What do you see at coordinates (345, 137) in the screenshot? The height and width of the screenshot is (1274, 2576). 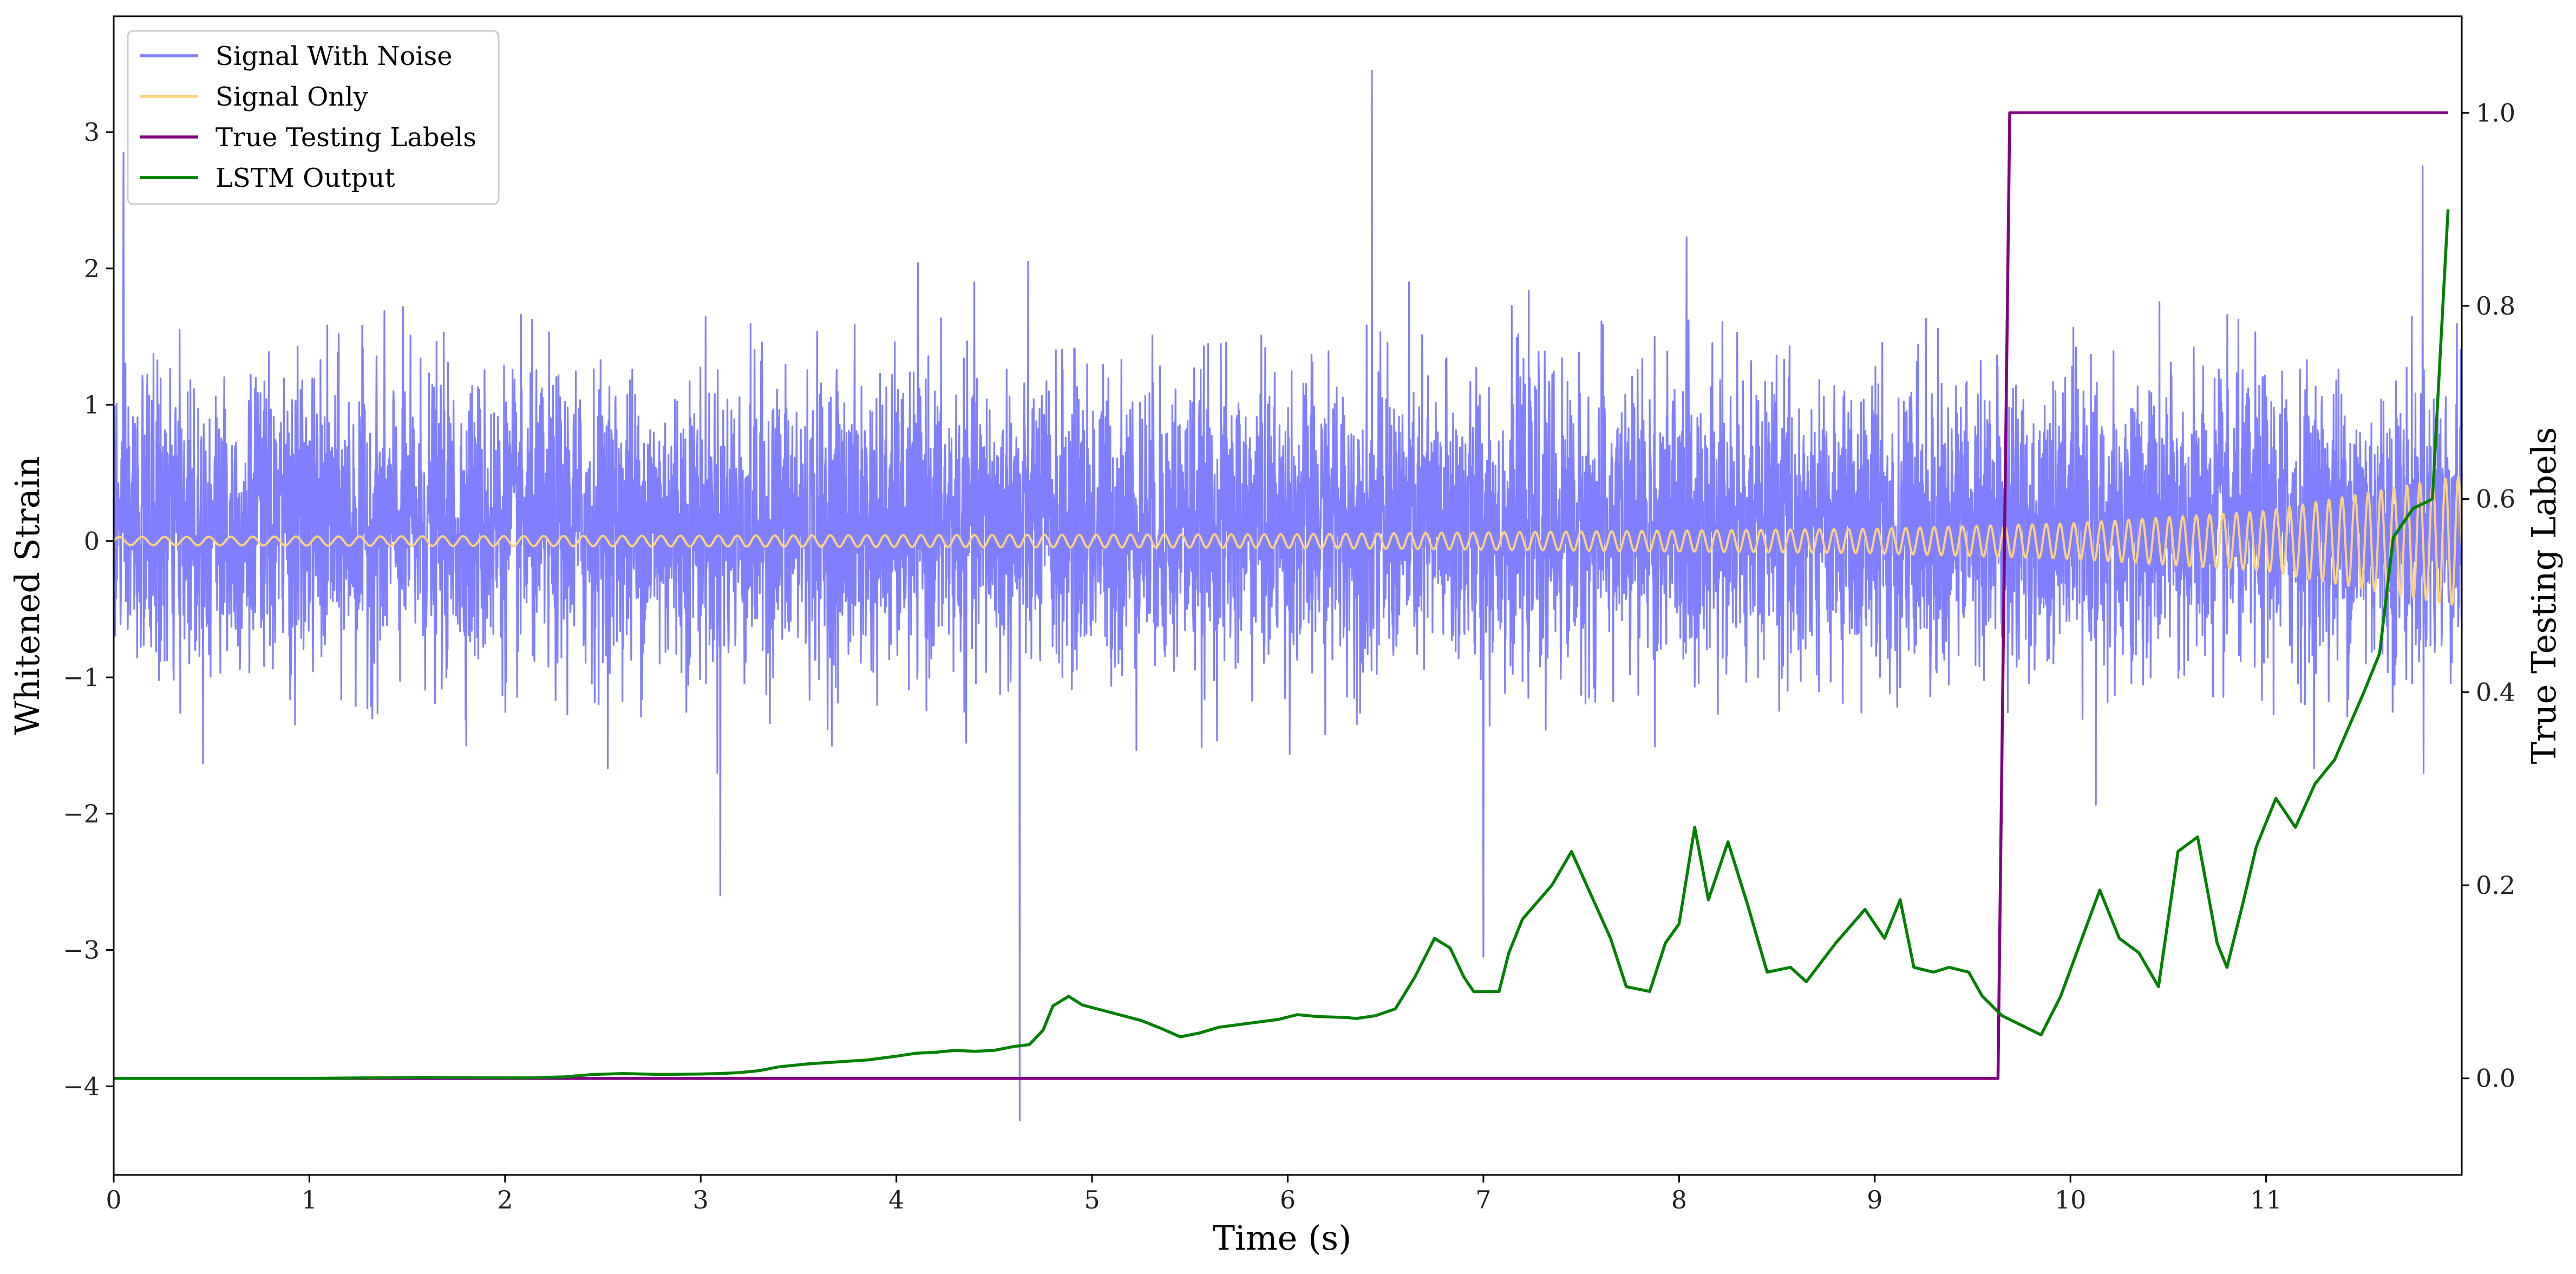 I see `legend-label: True Testing Labels` at bounding box center [345, 137].